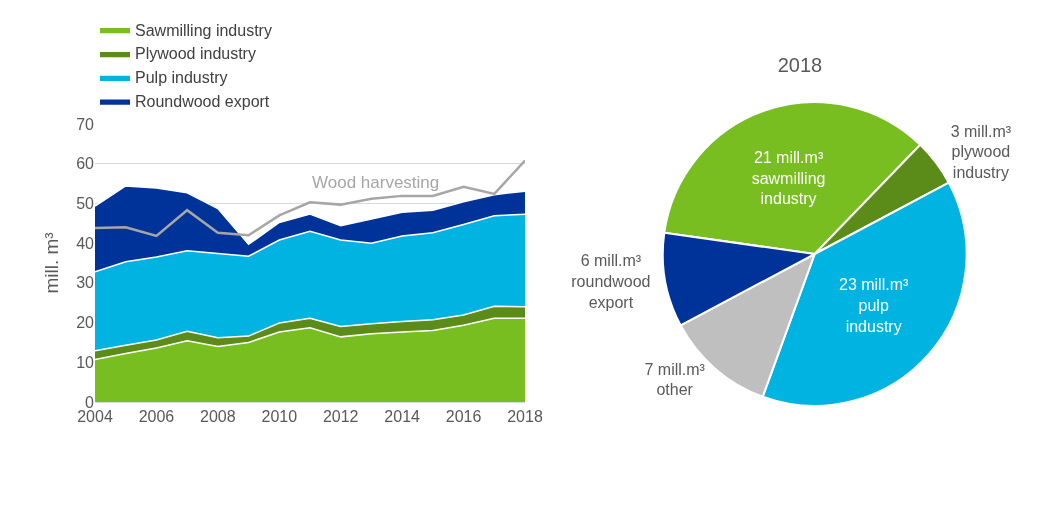 Image resolution: width=1046 pixels, height=510 pixels. I want to click on chart-title: 2018, so click(800, 65).